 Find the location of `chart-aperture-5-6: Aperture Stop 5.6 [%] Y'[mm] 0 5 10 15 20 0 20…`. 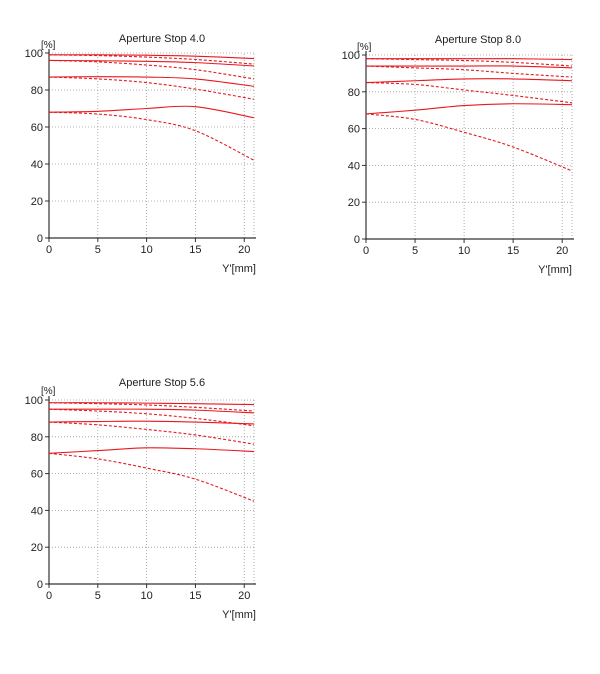

chart-aperture-5-6: Aperture Stop 5.6 [%] Y'[mm] 0 5 10 15 20 0 20… is located at coordinates (140, 499).